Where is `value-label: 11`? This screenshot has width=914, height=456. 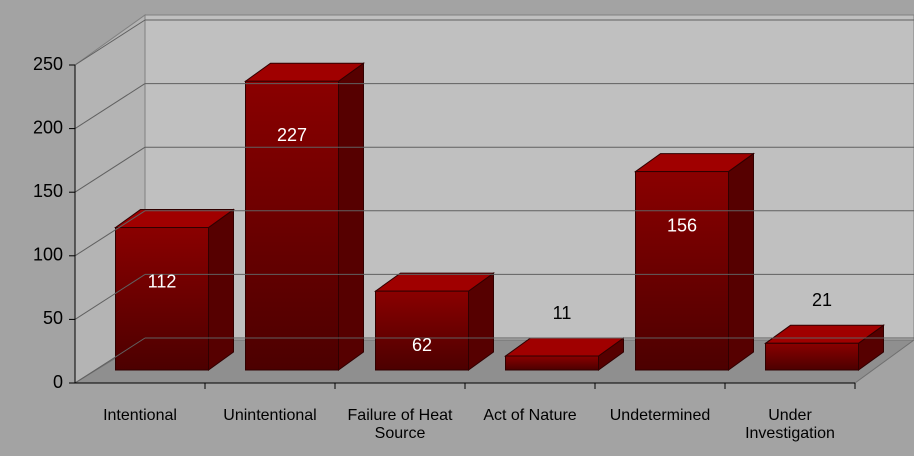 value-label: 11 is located at coordinates (562, 313).